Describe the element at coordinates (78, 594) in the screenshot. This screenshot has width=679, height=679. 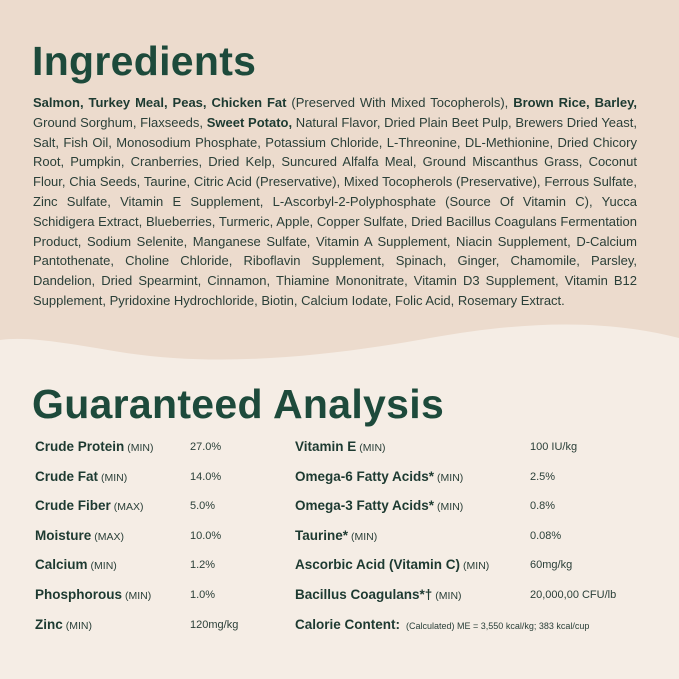
I see `nutrient-name: Phosphorous` at that location.